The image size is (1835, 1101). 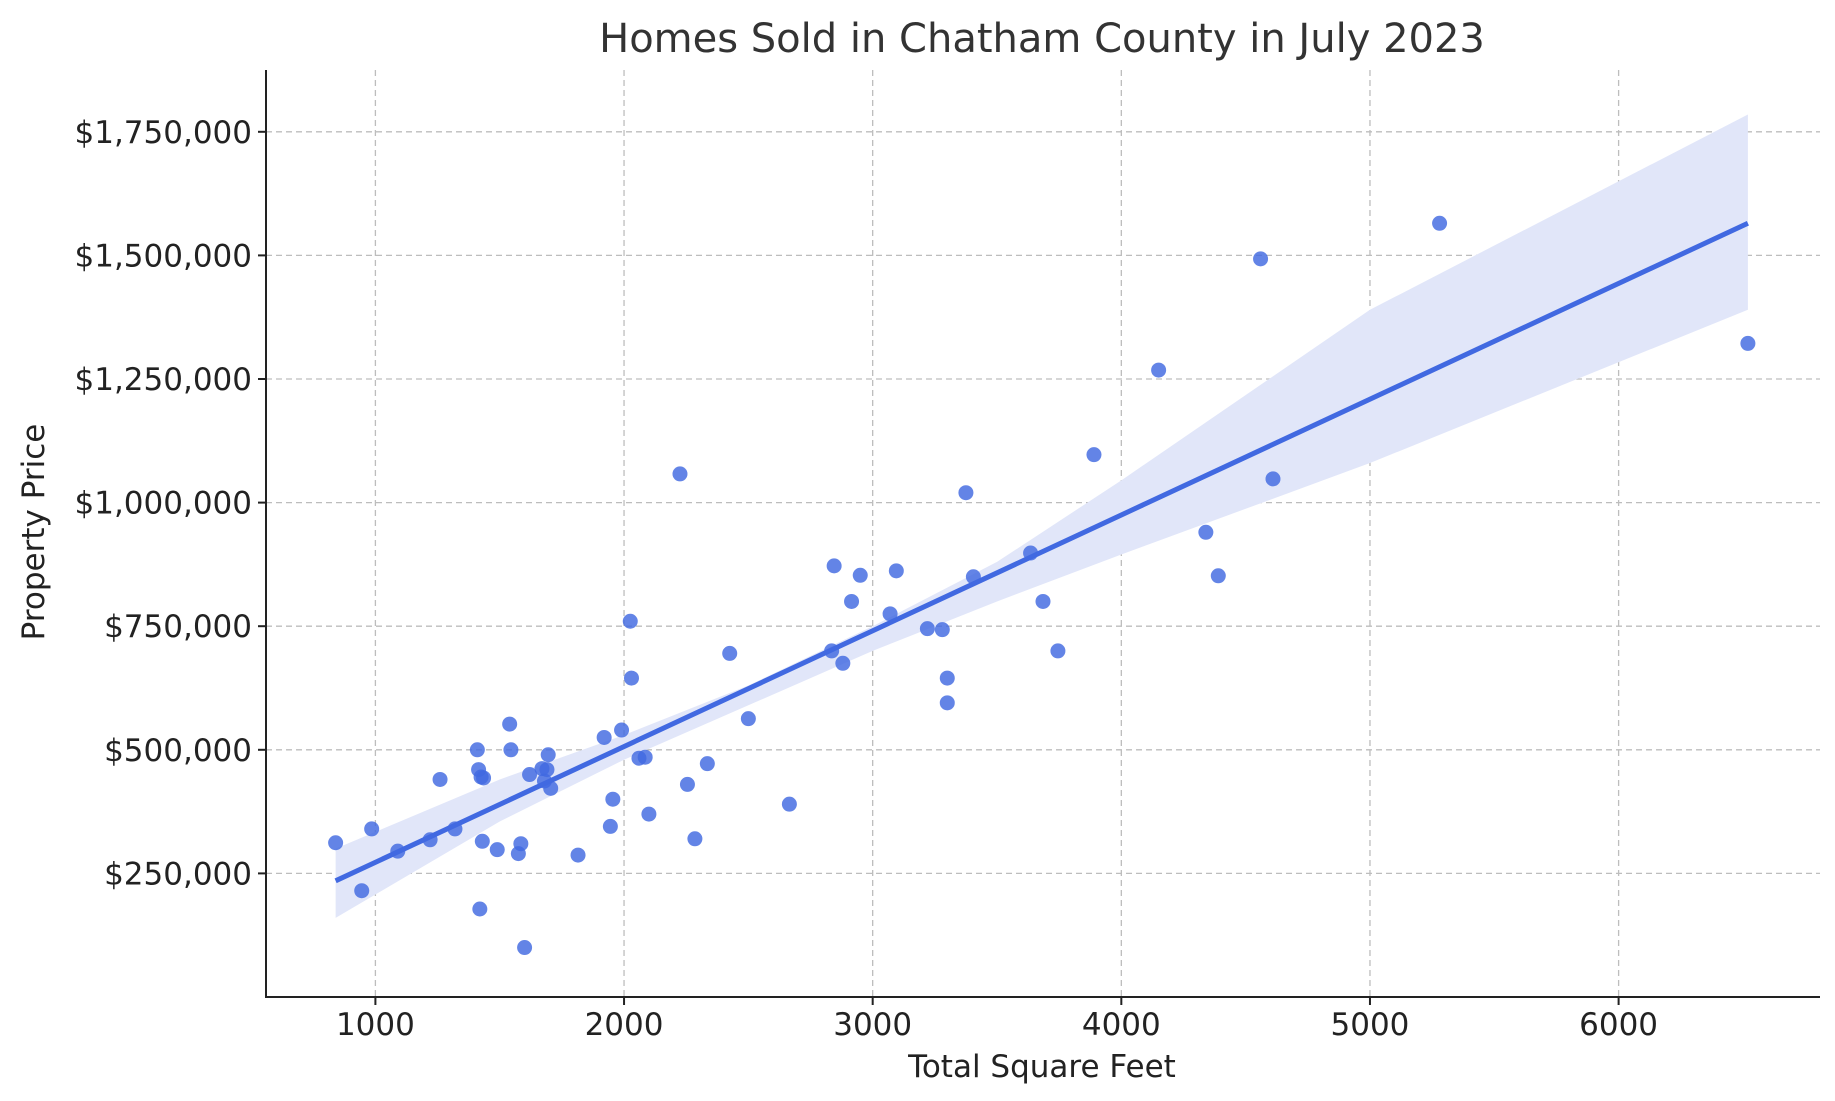 What do you see at coordinates (1121, 1025) in the screenshot?
I see `x-tick-label: 4000` at bounding box center [1121, 1025].